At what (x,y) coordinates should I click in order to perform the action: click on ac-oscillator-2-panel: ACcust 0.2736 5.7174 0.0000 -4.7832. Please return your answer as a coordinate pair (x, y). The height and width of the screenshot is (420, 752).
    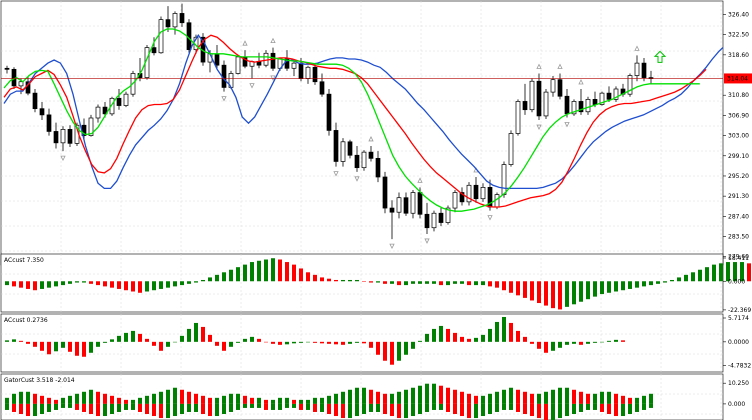
    Looking at the image, I should click on (375, 343).